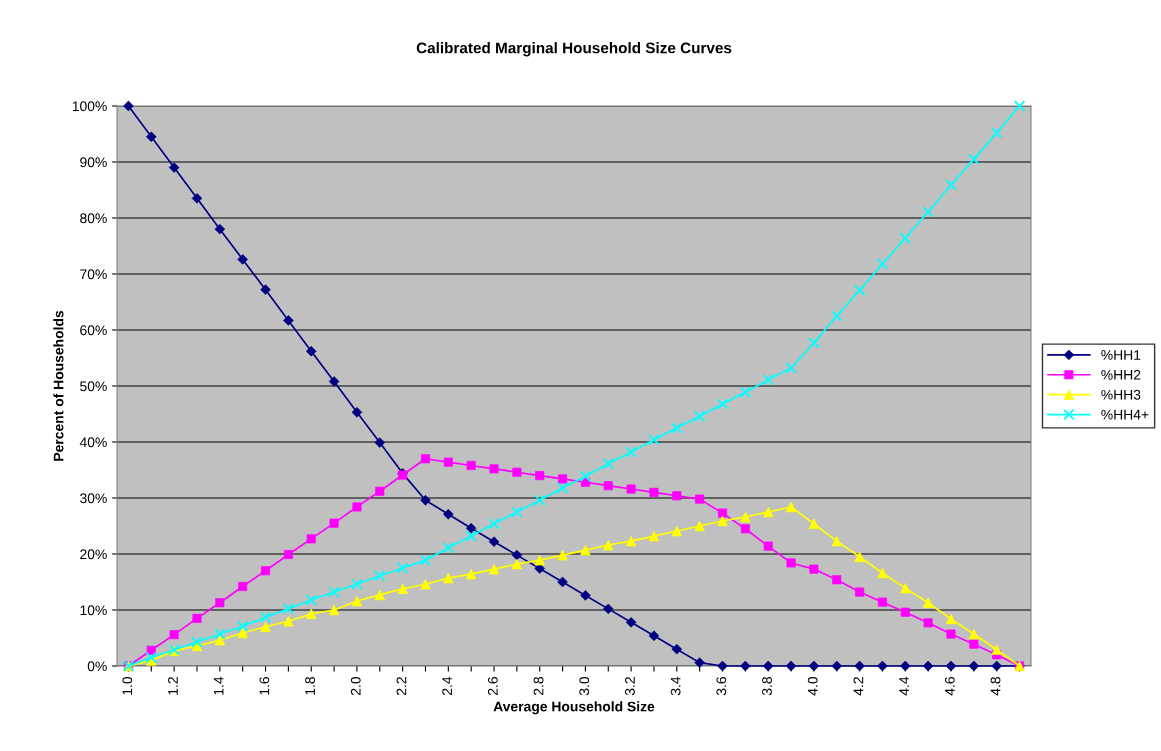  What do you see at coordinates (675, 686) in the screenshot?
I see `x-tick-label: 3.4` at bounding box center [675, 686].